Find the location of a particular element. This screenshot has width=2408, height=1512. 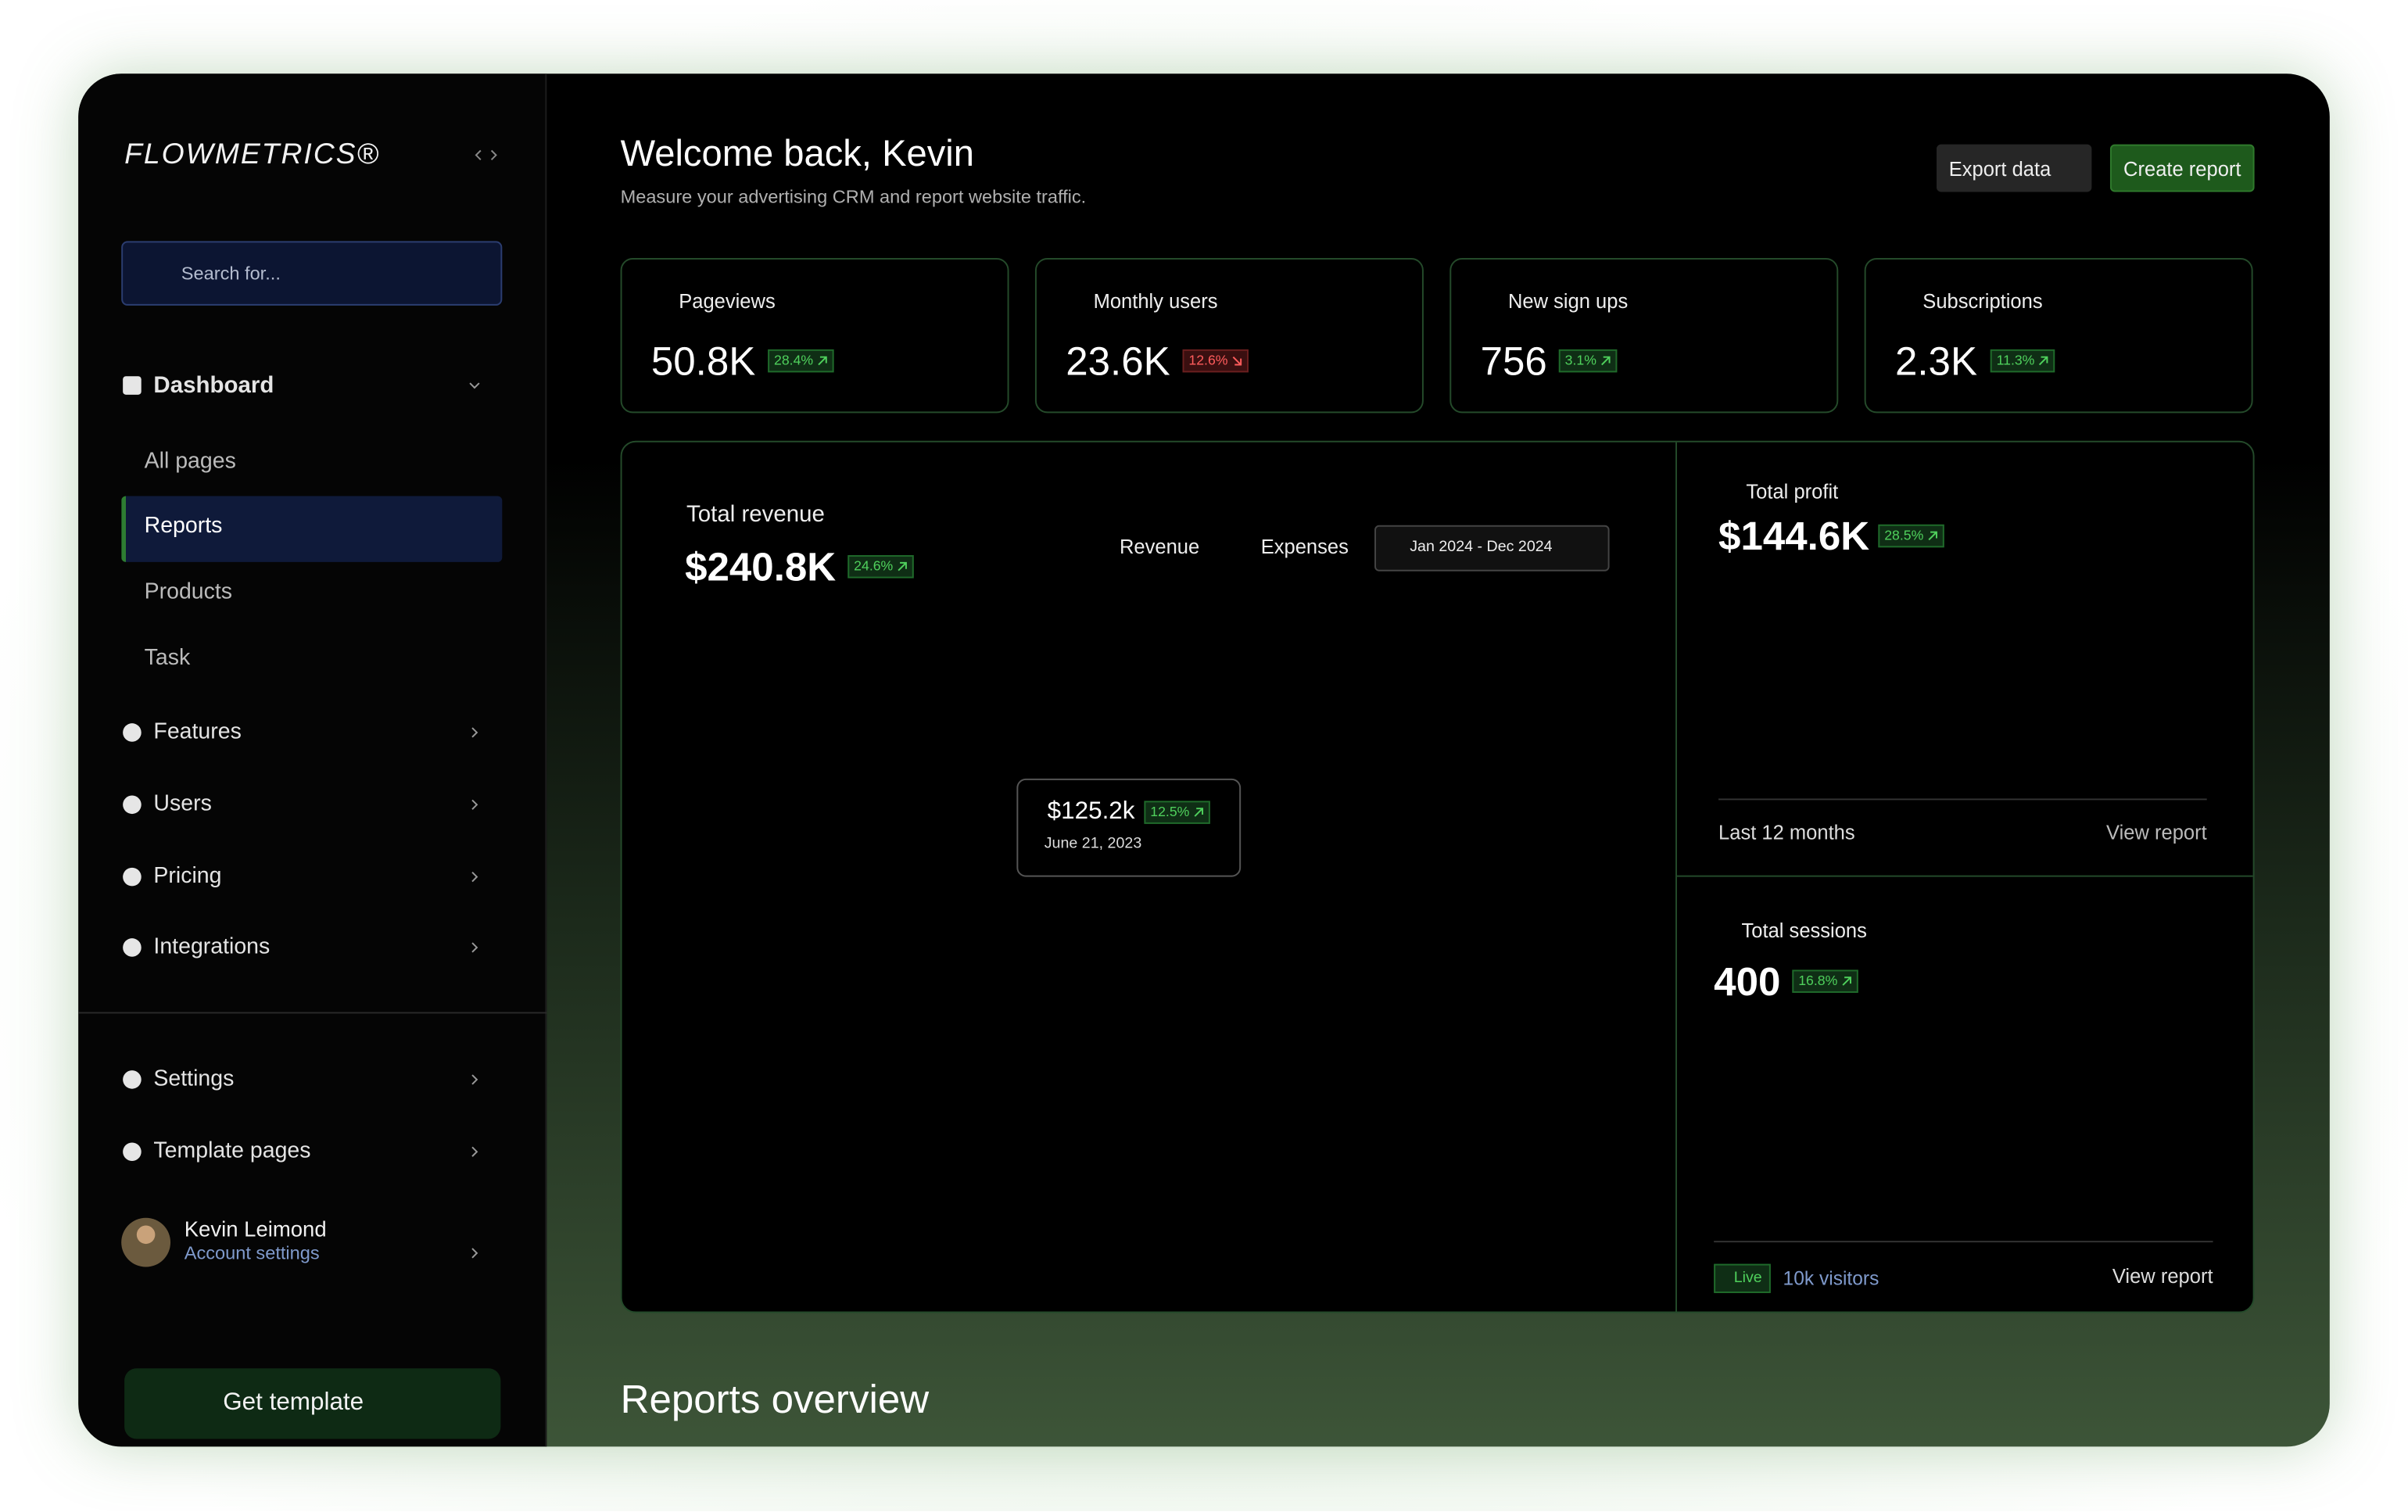

tooltip is located at coordinates (1129, 827).